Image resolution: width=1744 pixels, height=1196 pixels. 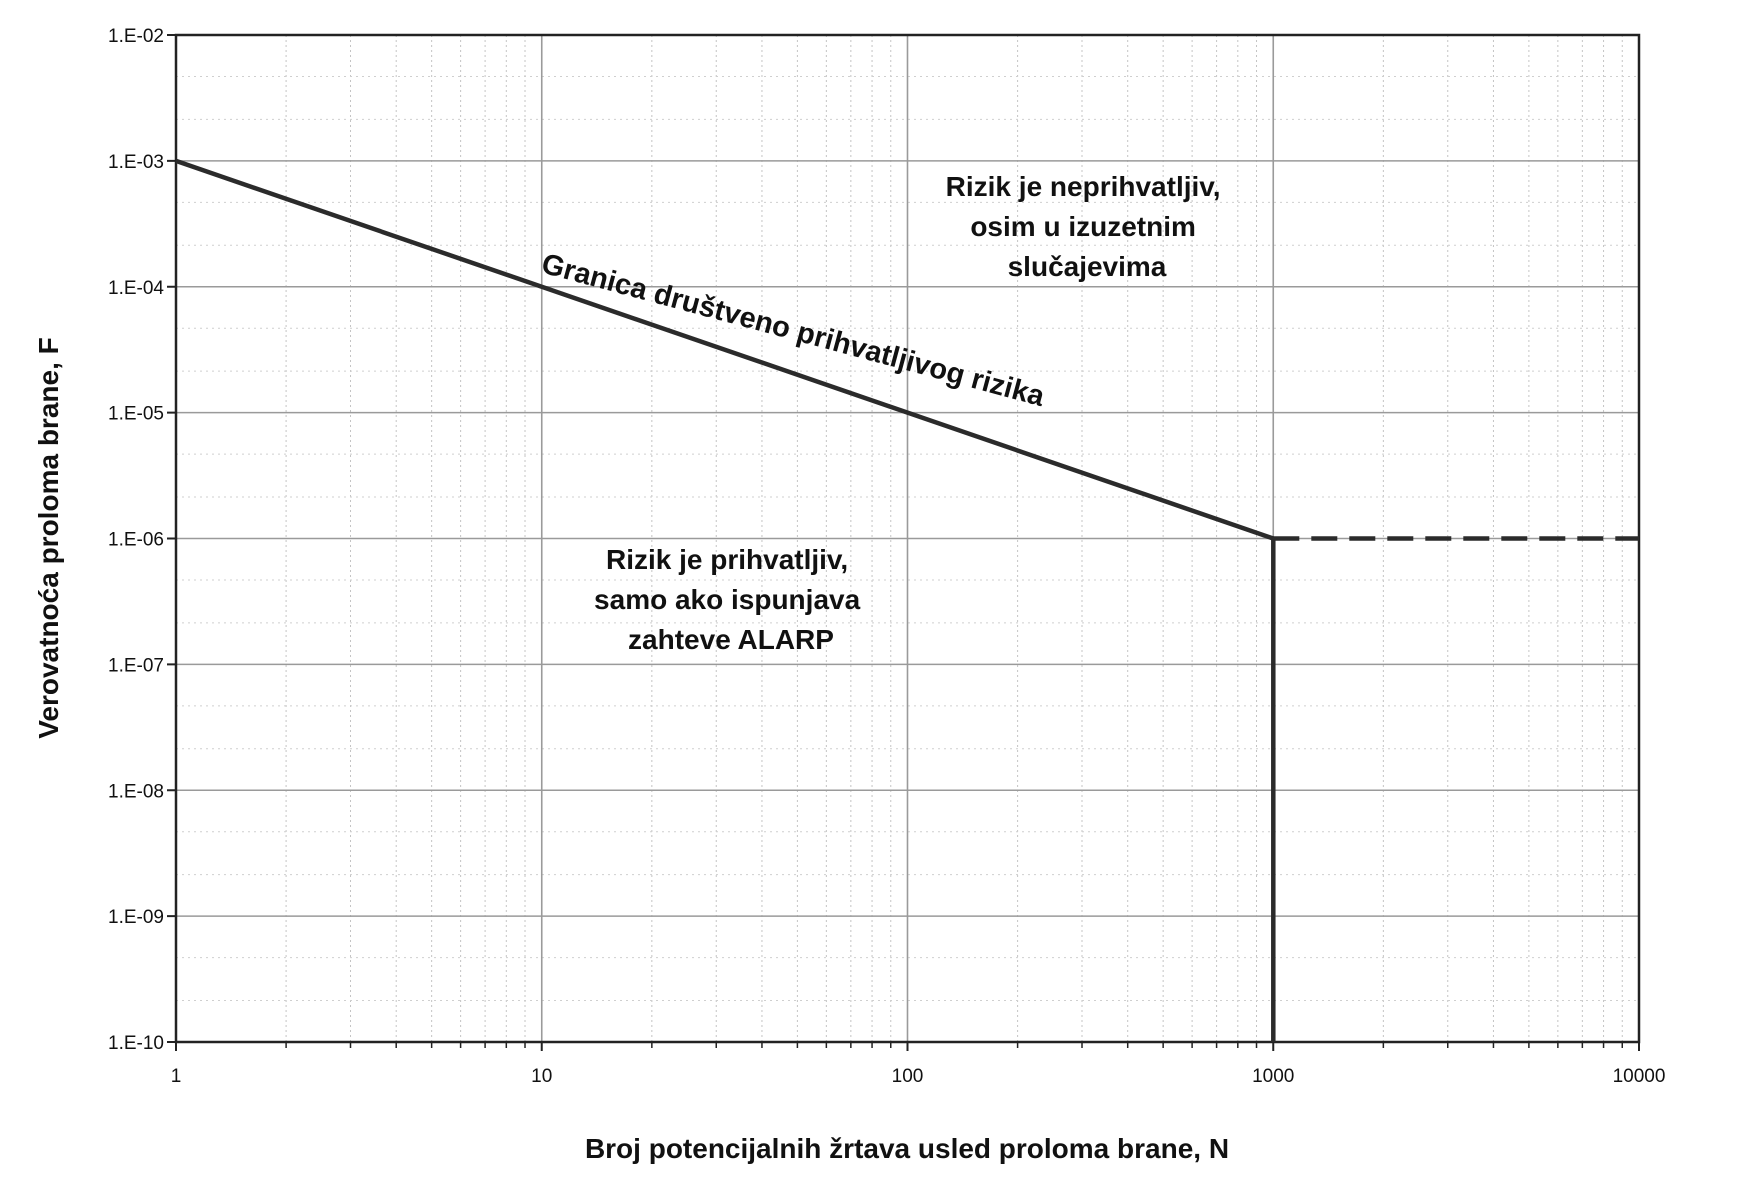 I want to click on y-tick-label: 1.E-06, so click(x=136, y=540).